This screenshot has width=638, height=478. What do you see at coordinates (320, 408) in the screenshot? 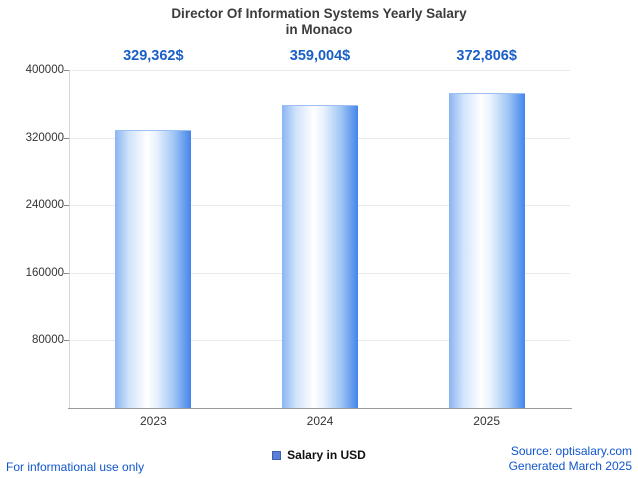
I see `x-axis-line` at bounding box center [320, 408].